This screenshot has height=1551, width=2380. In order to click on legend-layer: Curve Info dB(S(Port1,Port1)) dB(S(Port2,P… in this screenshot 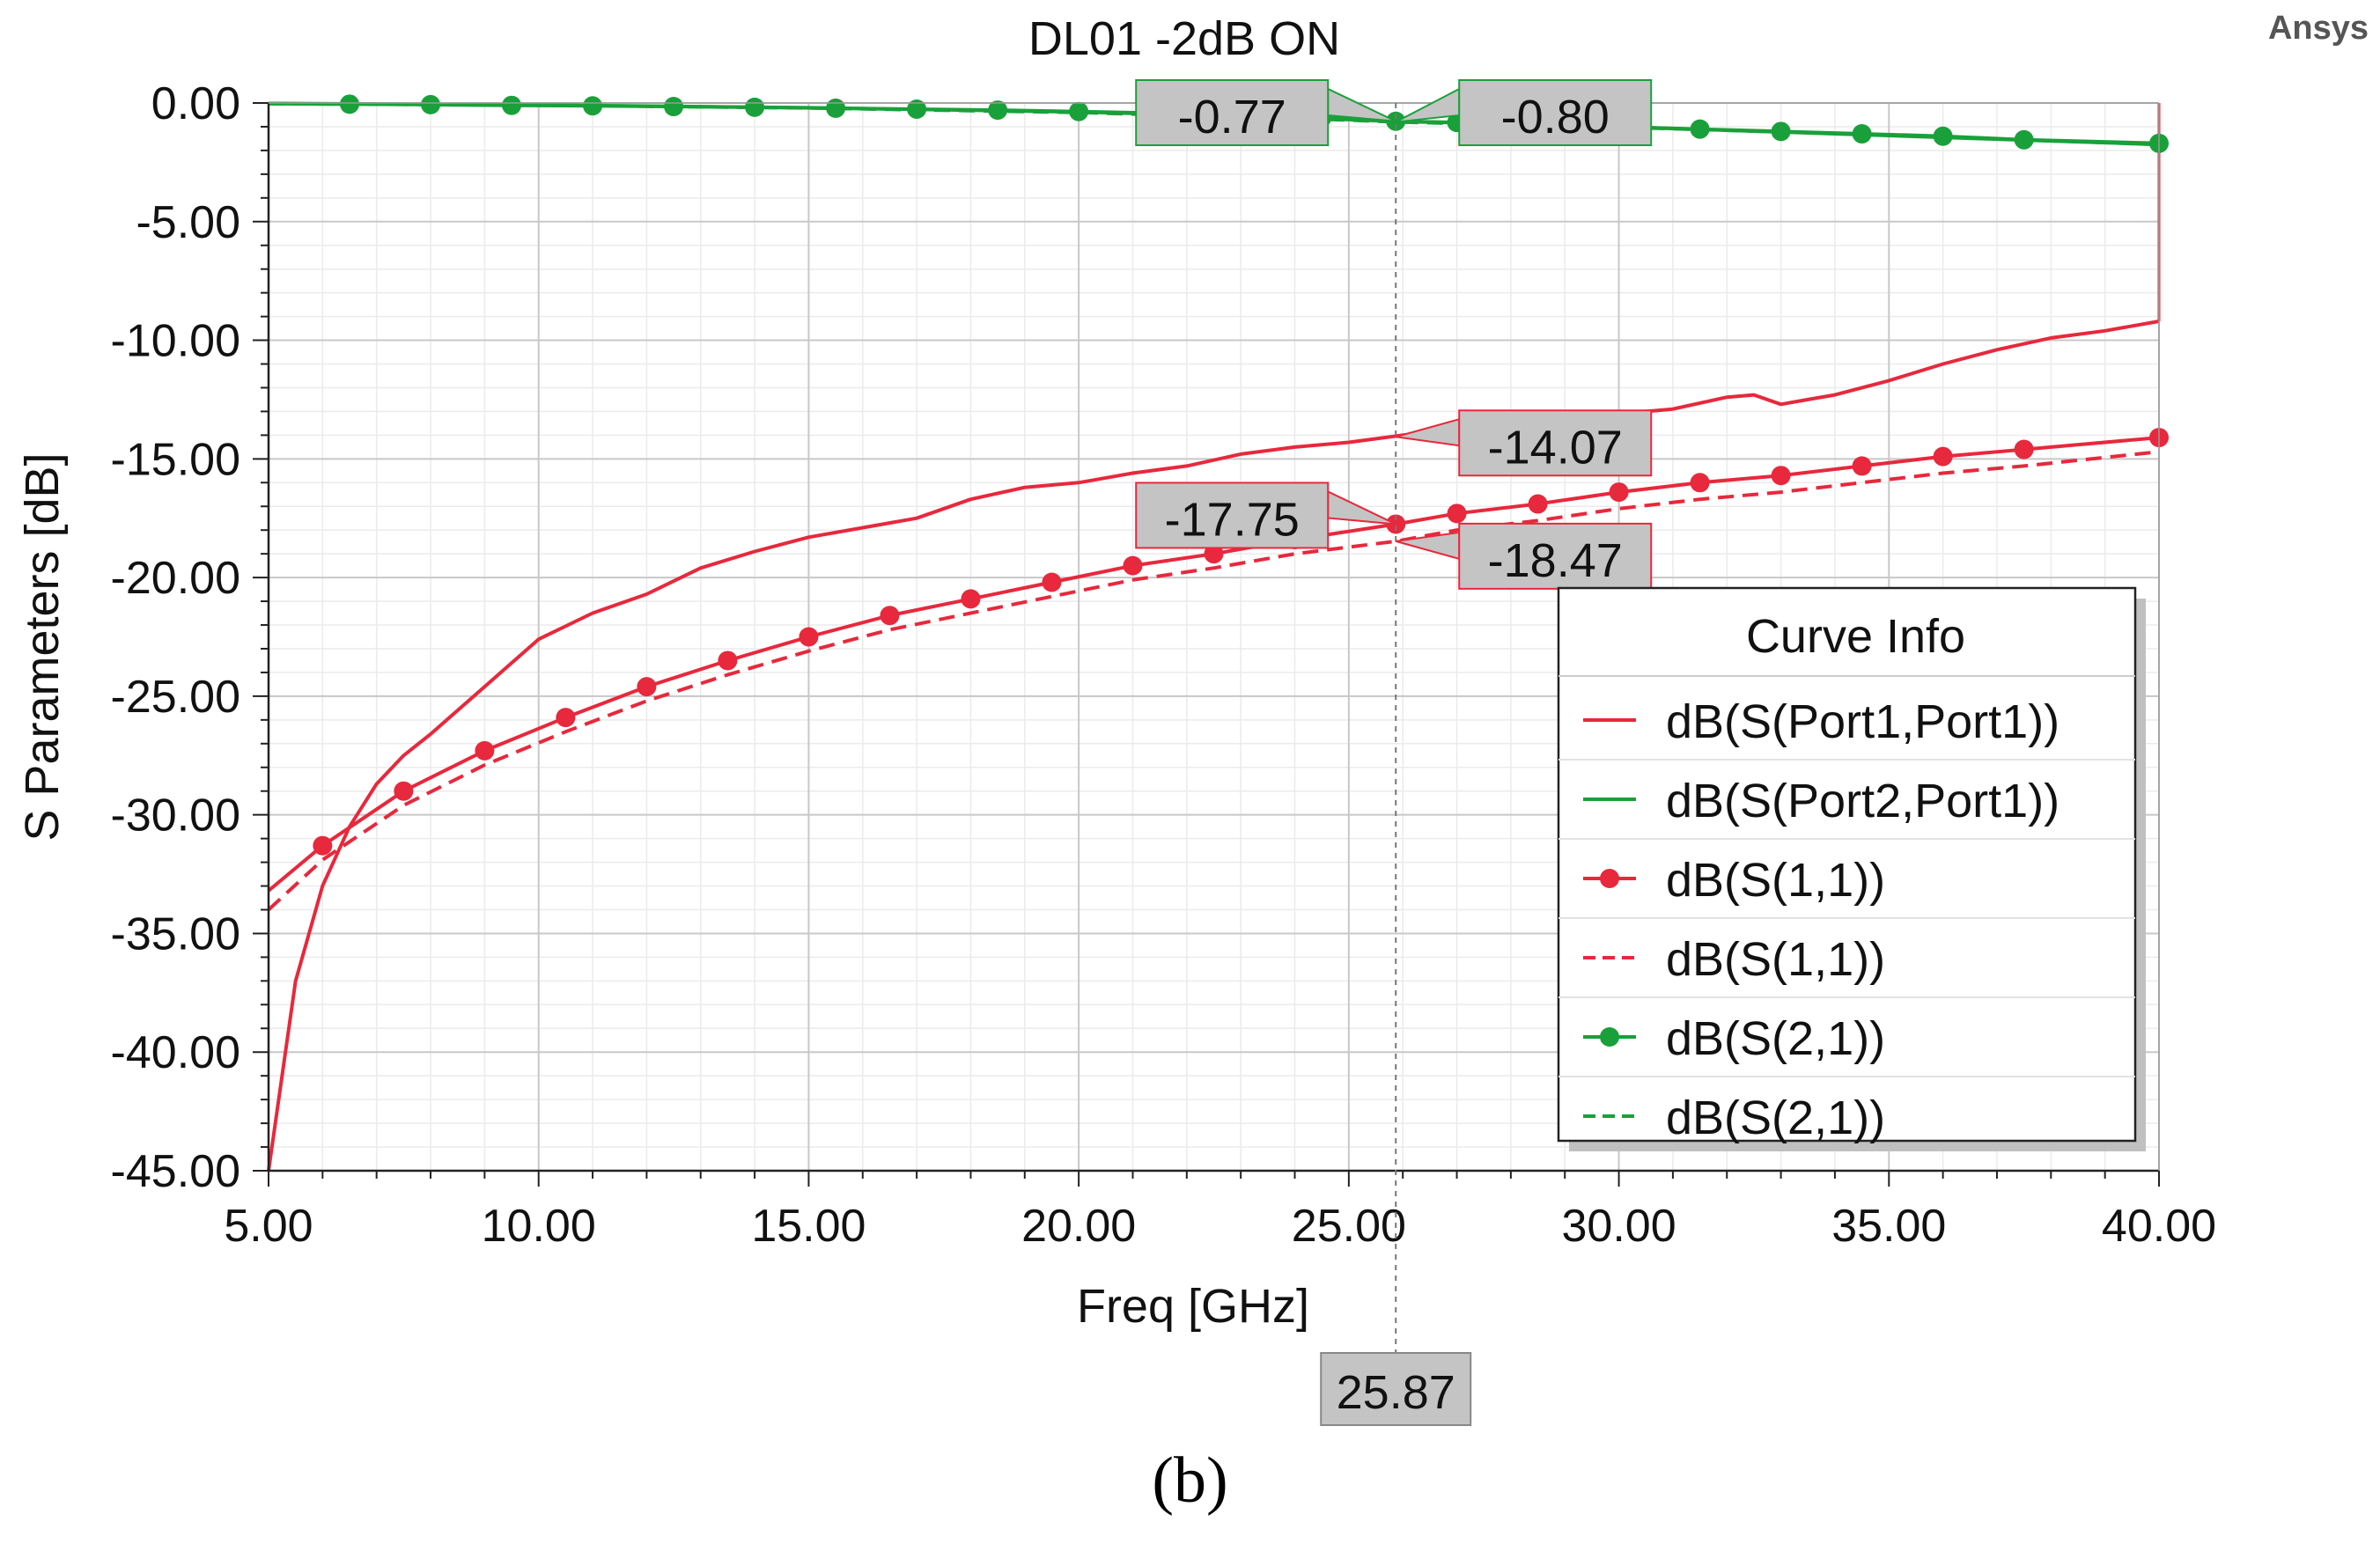, I will do `click(1852, 868)`.